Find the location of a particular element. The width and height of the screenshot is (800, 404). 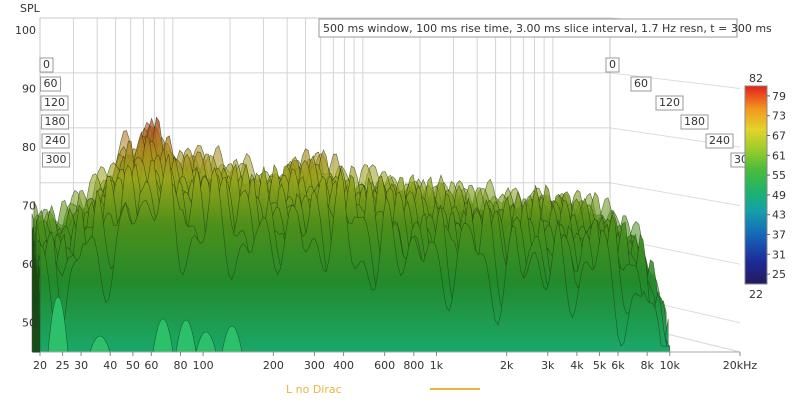

colorbar-tick-label: 49 is located at coordinates (779, 195).